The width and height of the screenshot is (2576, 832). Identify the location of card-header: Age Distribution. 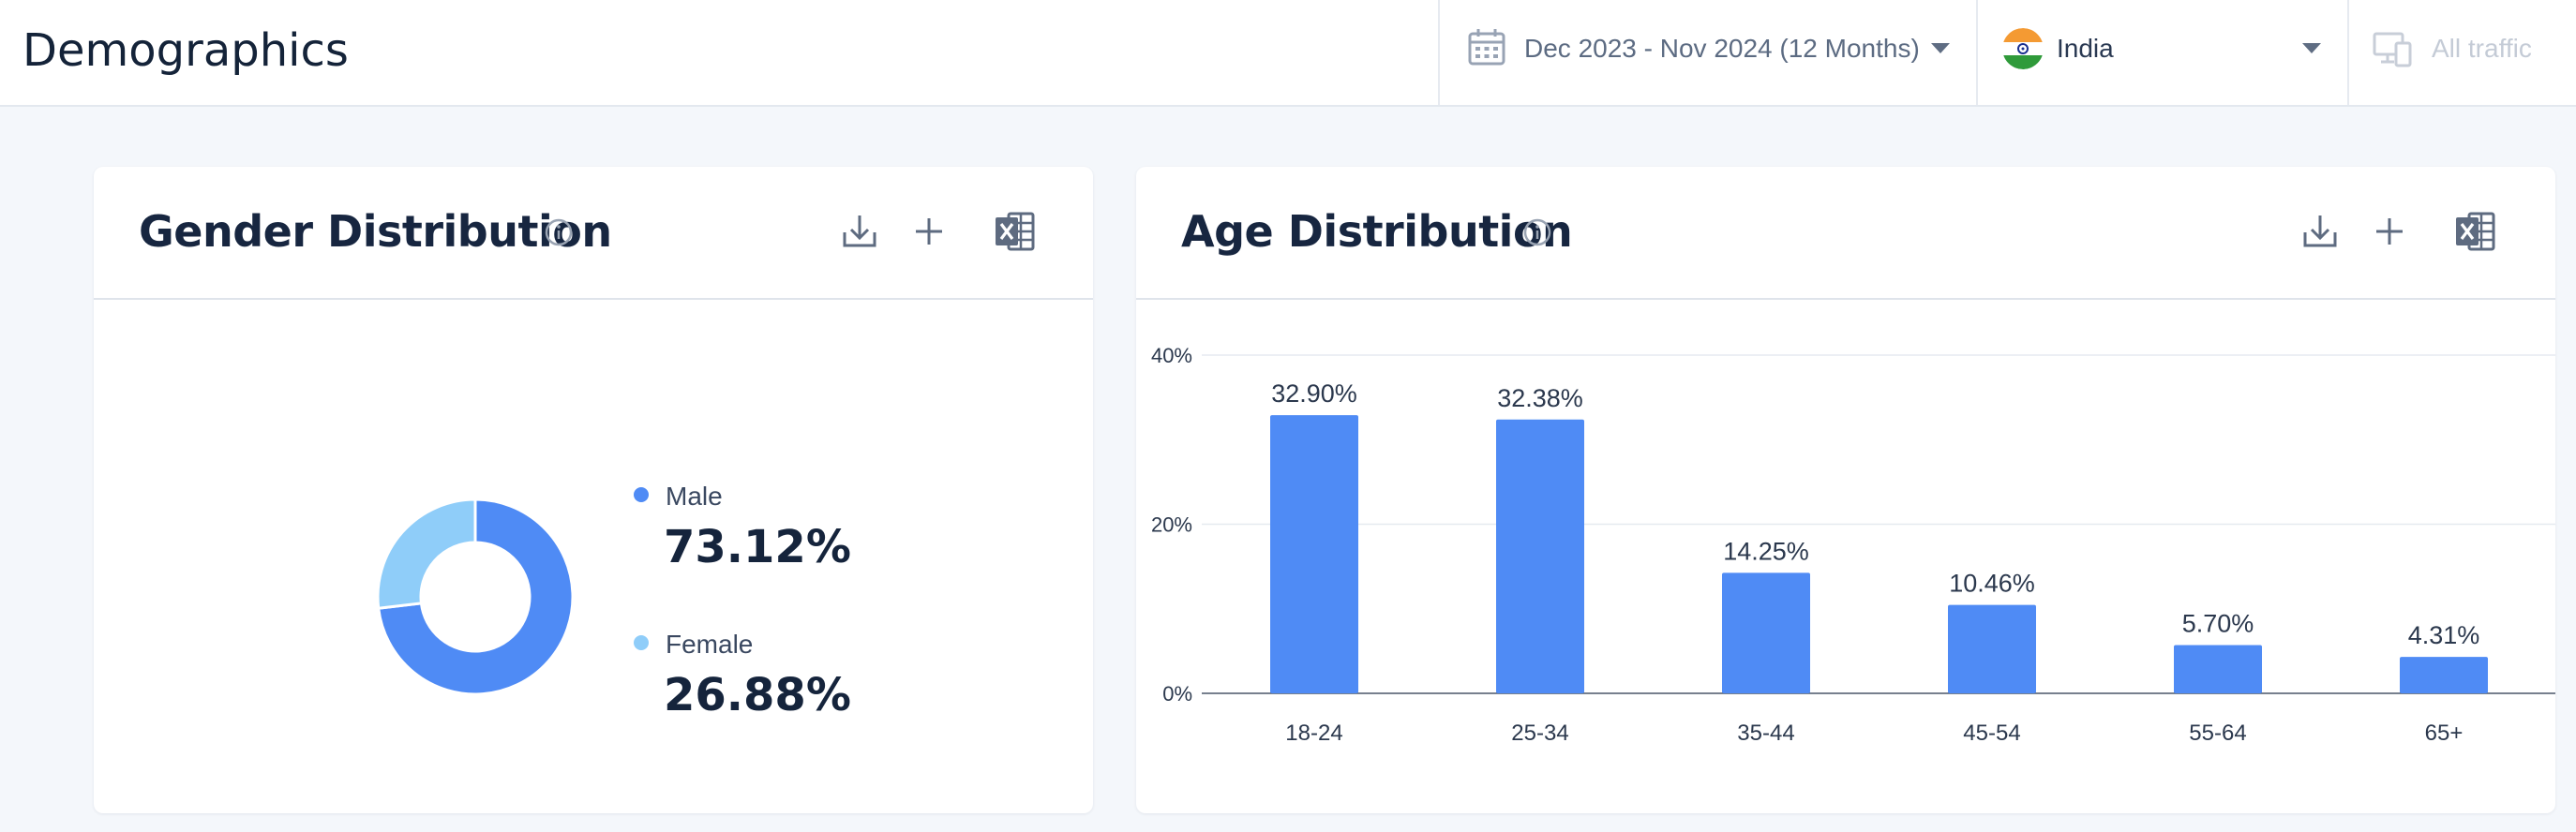
(1845, 233).